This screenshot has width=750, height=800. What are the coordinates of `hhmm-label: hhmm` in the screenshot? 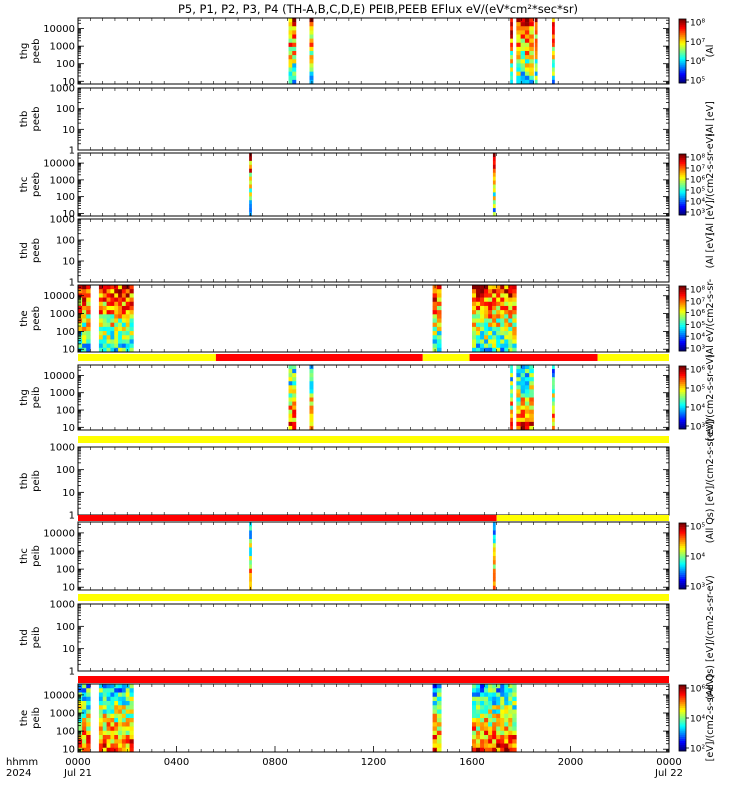 It's located at (22, 762).